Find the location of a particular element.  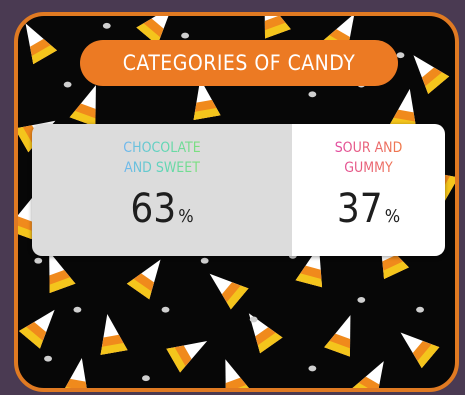

percent-value: 37 is located at coordinates (359, 209).